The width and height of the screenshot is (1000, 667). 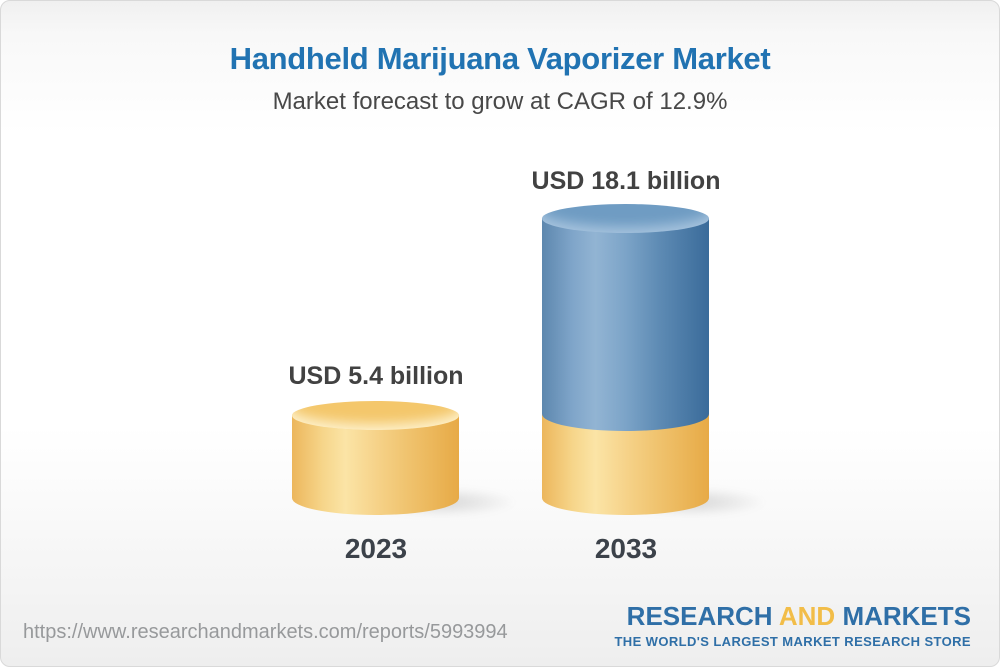 I want to click on bar-2023-cylinder, so click(x=375, y=465).